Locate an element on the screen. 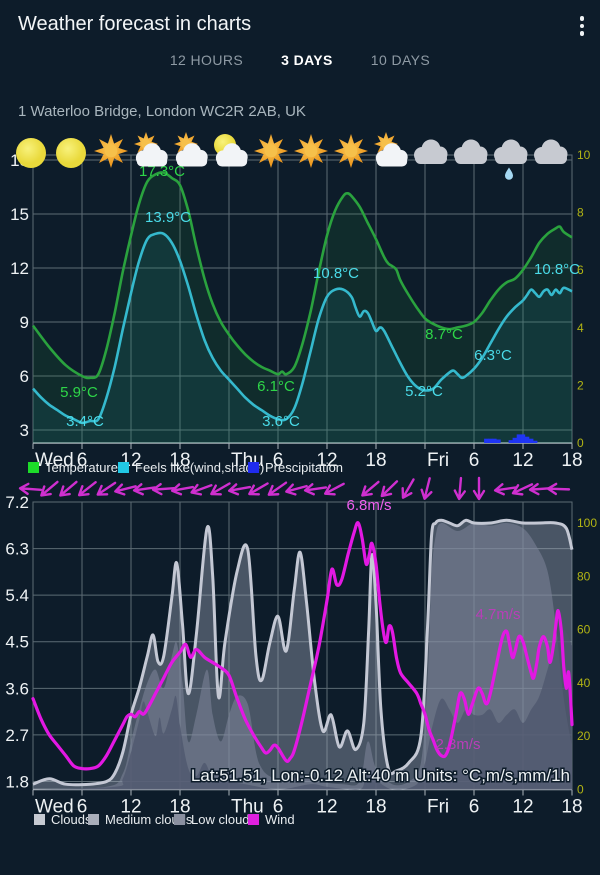 Image resolution: width=600 pixels, height=875 pixels. overflow-menu-icon is located at coordinates (582, 26).